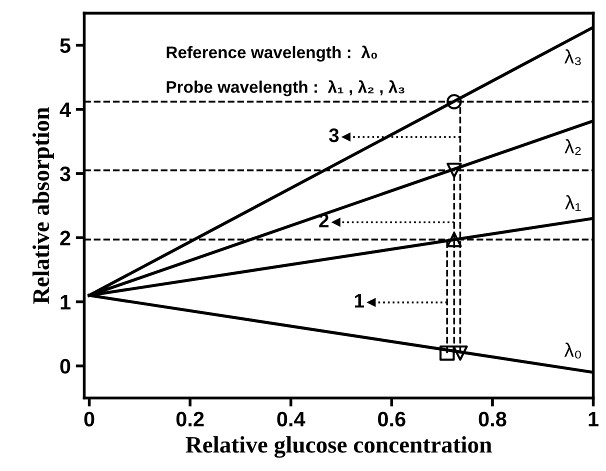 The width and height of the screenshot is (606, 471). I want to click on y-tick-label: 2, so click(65, 238).